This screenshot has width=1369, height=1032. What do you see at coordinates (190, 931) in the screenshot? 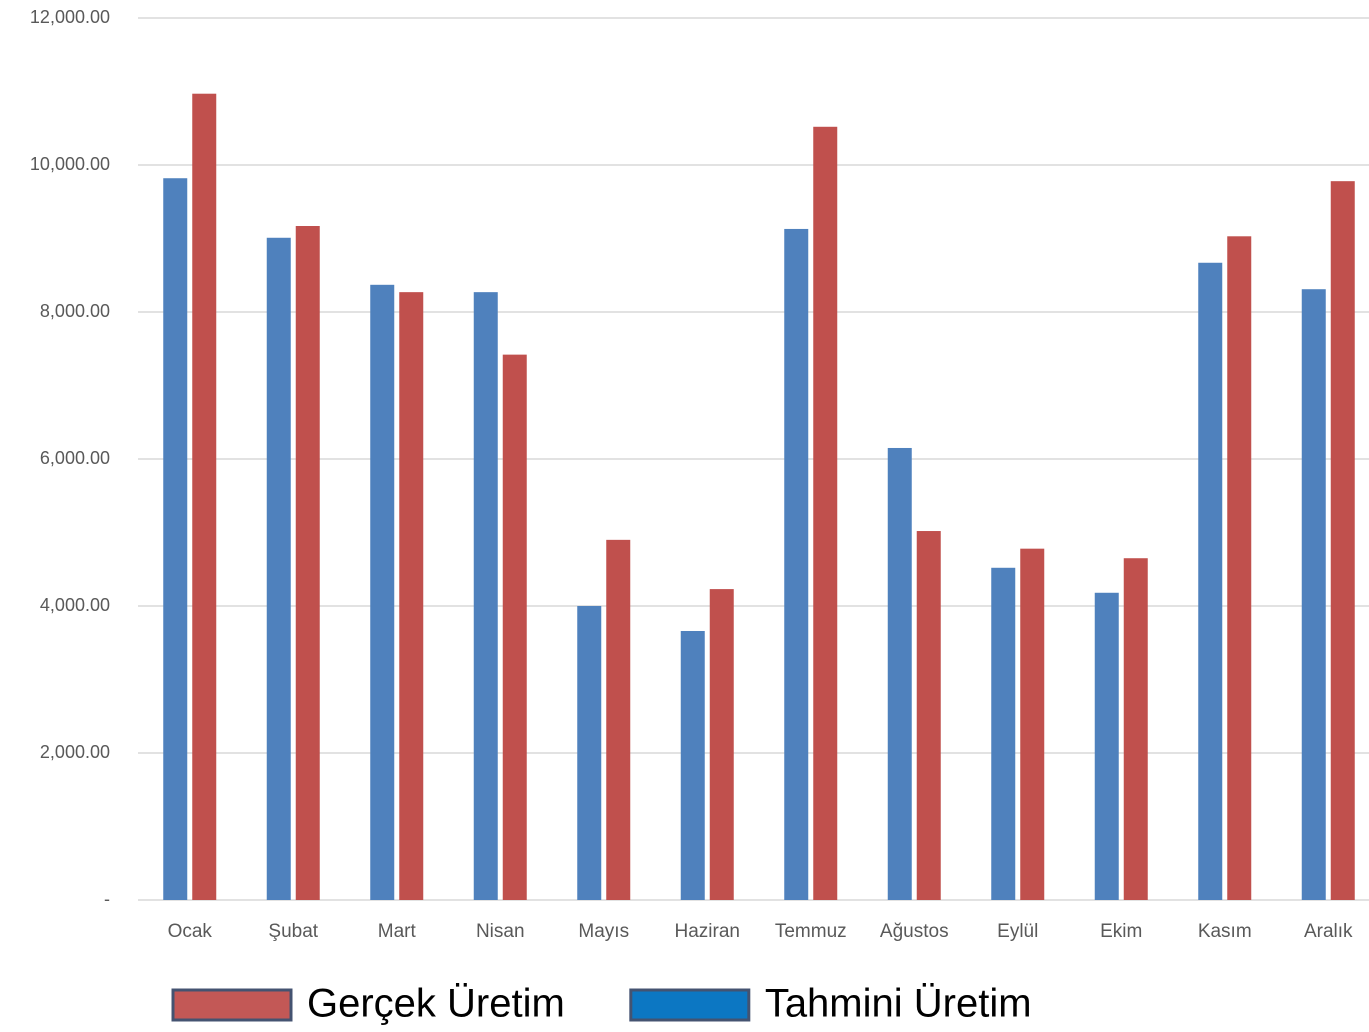
I see `x-tick-label: Ocak` at bounding box center [190, 931].